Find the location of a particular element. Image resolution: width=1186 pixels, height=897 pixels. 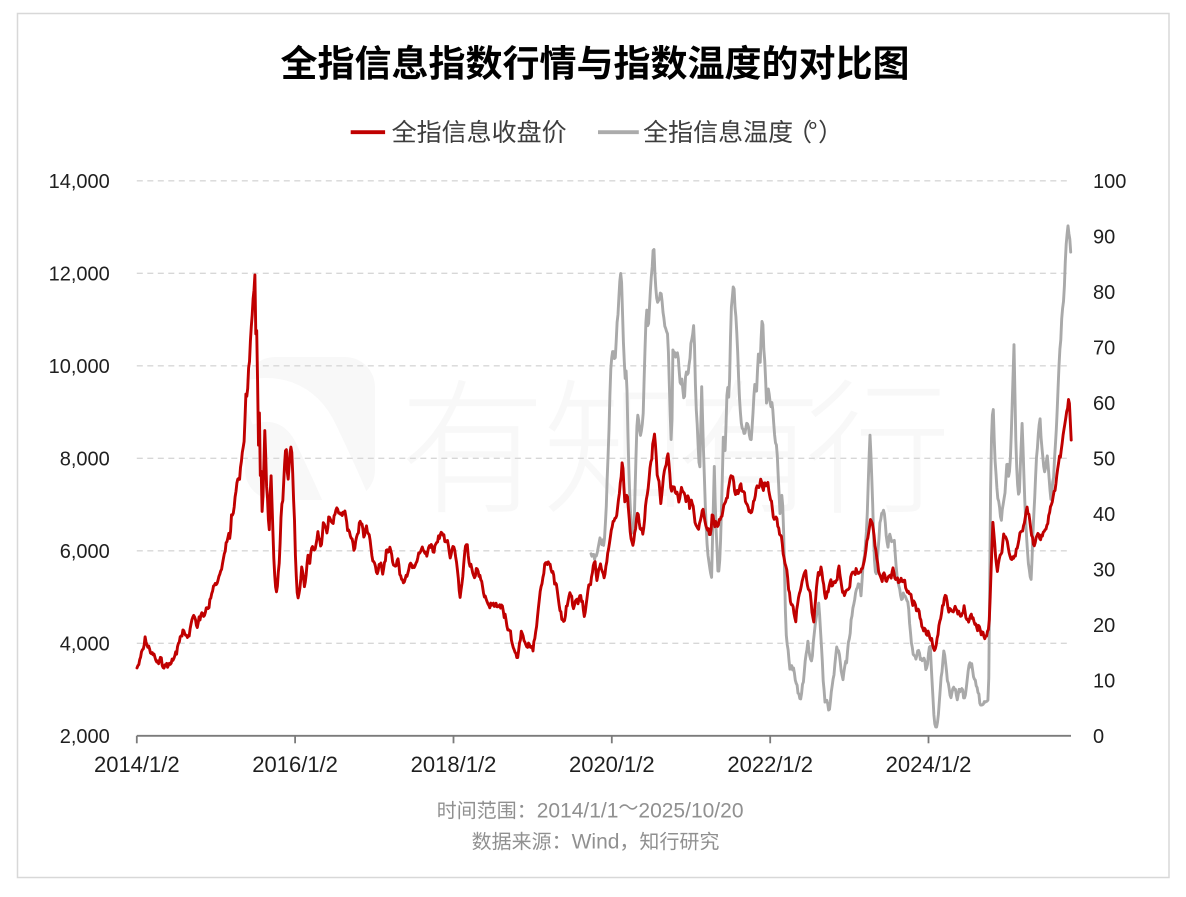

svg-text: 2018/1/2 is located at coordinates (454, 764).